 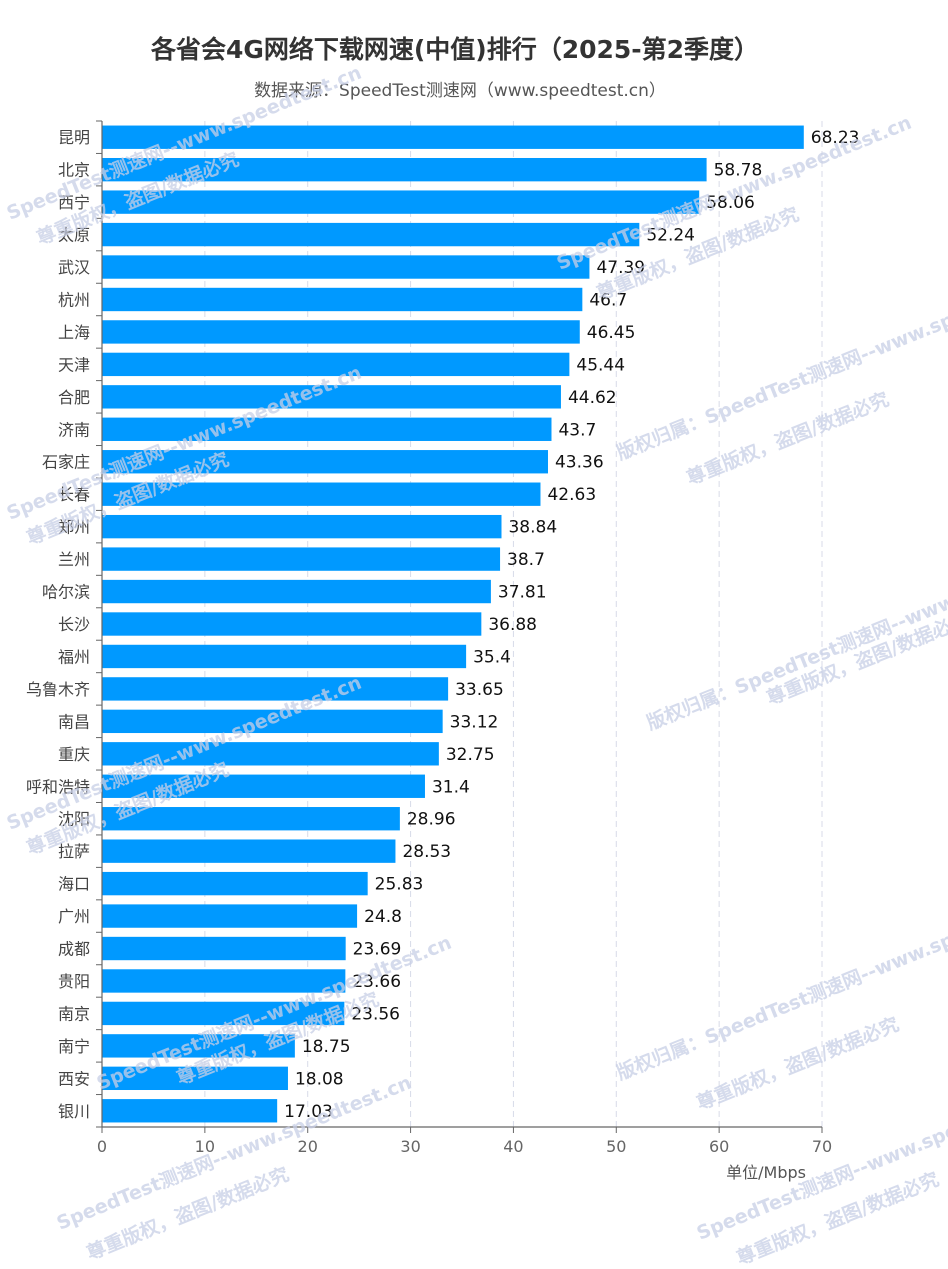 I want to click on x-tick-label: 10, so click(x=205, y=1146).